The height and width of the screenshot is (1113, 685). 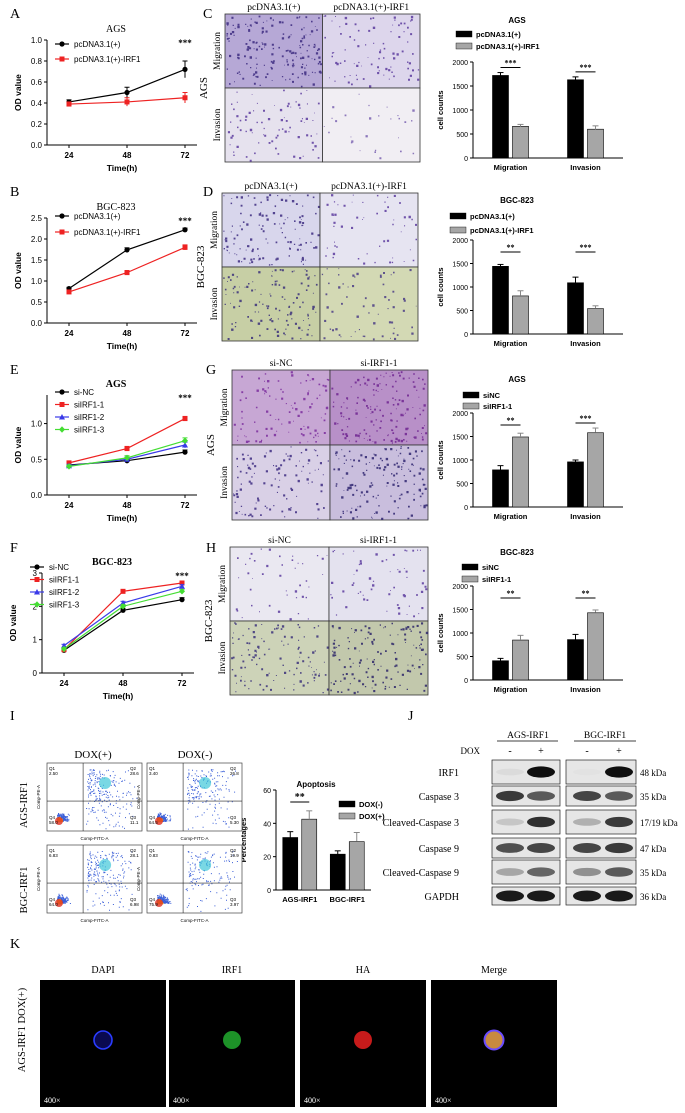 What do you see at coordinates (267, 824) in the screenshot?
I see `y-tick-label: 40` at bounding box center [267, 824].